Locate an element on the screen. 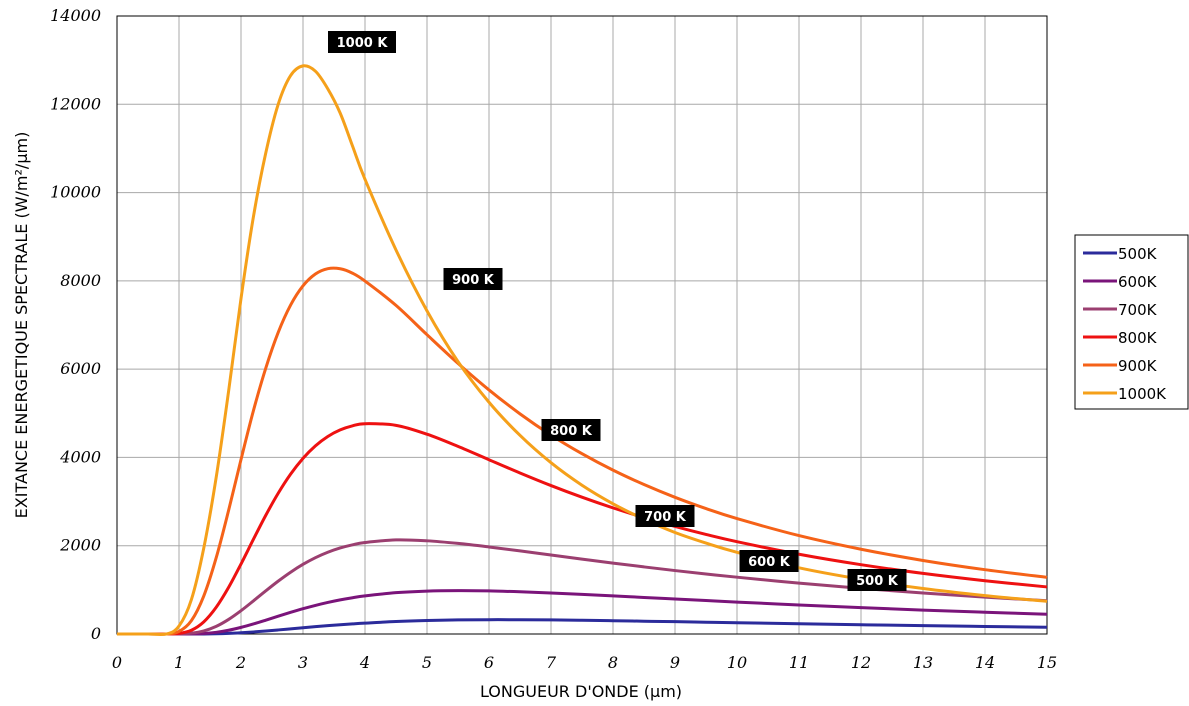 This screenshot has width=1189, height=706. x-tick-label: 11 is located at coordinates (799, 662).